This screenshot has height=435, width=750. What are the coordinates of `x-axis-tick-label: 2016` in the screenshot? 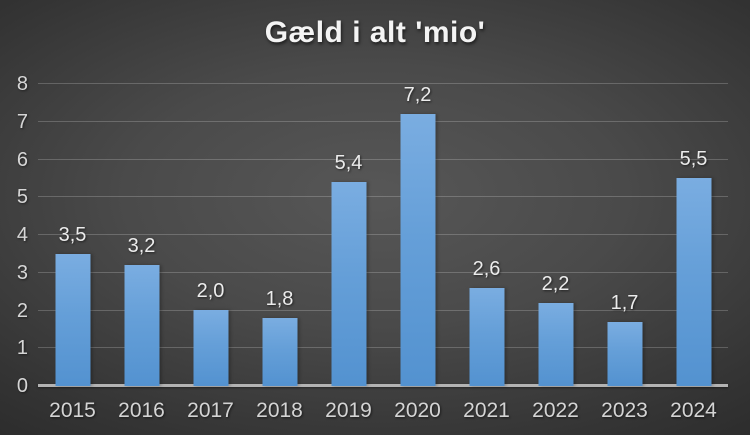 It's located at (141, 410).